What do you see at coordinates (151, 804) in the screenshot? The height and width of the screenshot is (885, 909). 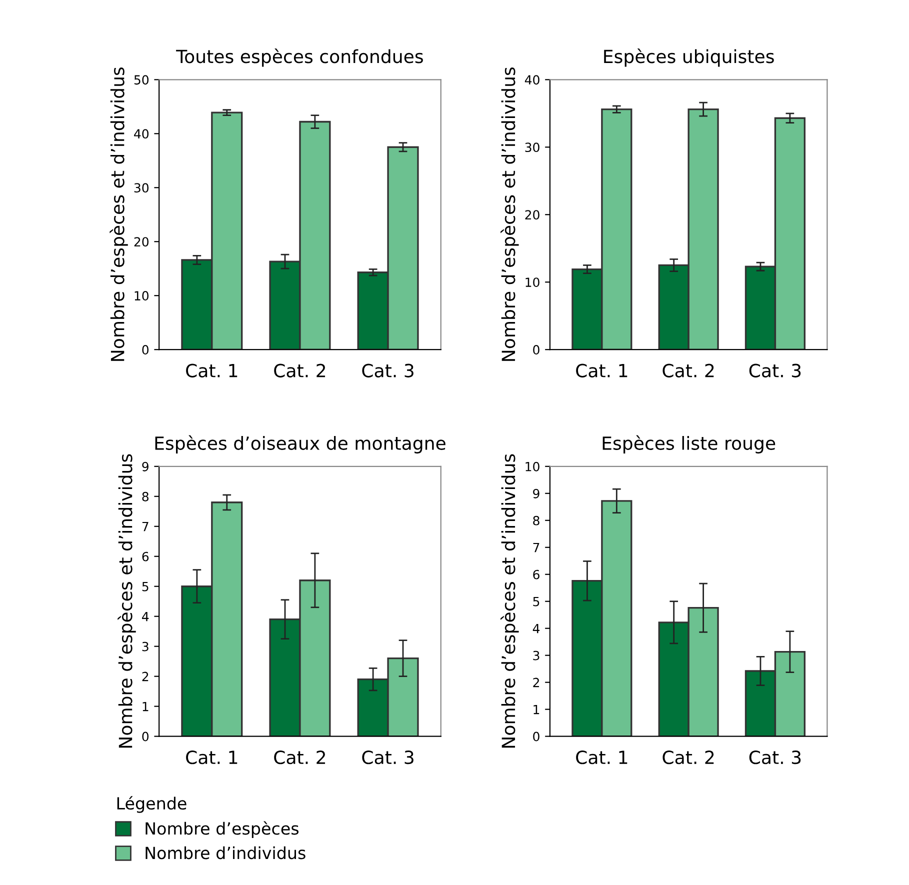 I see `legend-title: Légende` at bounding box center [151, 804].